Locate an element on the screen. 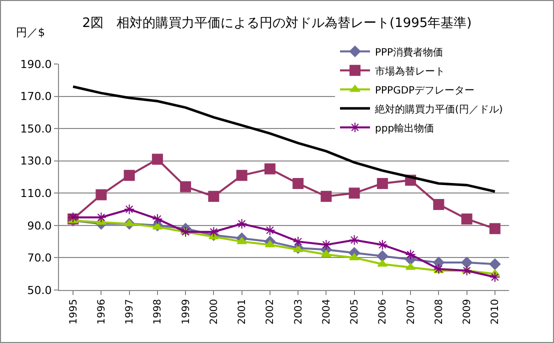 The image size is (554, 343). legend-label: ppp輸出物価 is located at coordinates (404, 128).